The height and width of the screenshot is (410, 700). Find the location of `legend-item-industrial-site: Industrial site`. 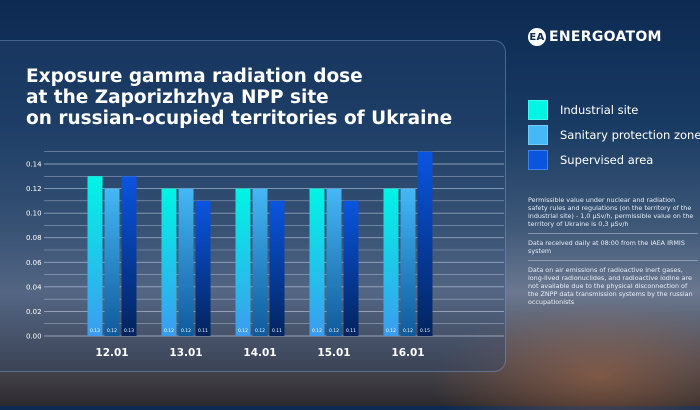

legend-item-industrial-site: Industrial site is located at coordinates (583, 110).